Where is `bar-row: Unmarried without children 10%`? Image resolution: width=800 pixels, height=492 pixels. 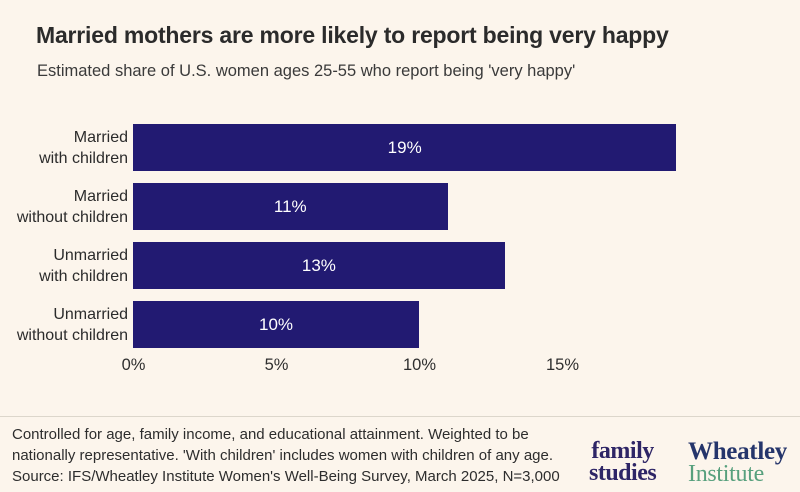
bar-row: Unmarried without children 10% is located at coordinates (400, 324).